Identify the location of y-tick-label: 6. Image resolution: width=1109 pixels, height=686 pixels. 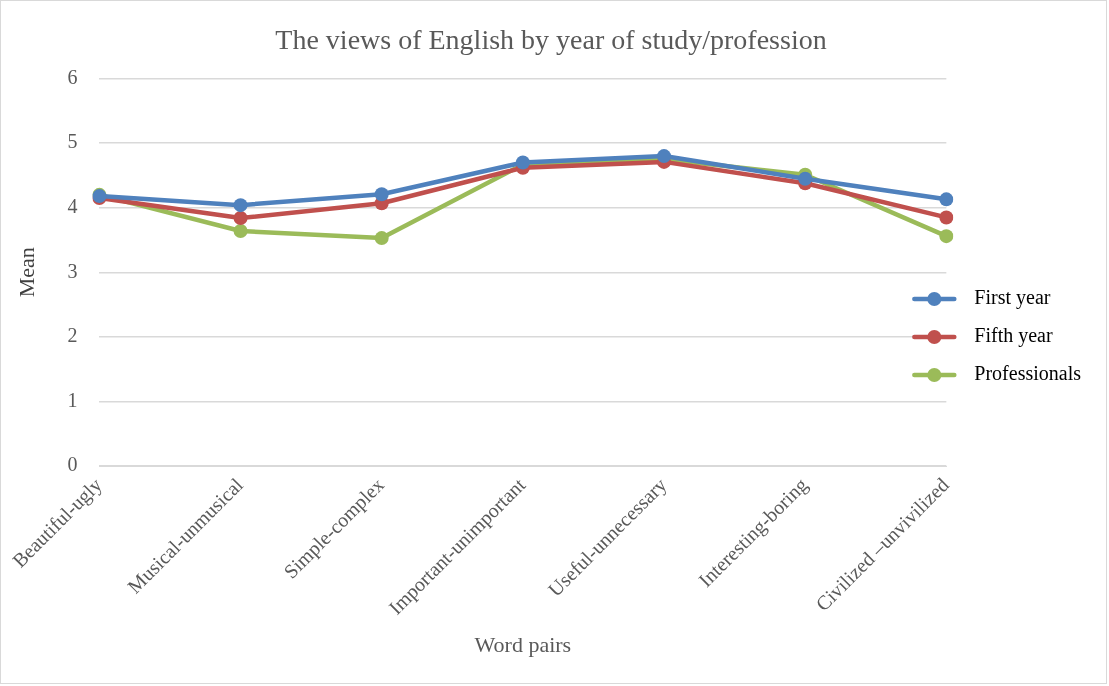
(72, 76).